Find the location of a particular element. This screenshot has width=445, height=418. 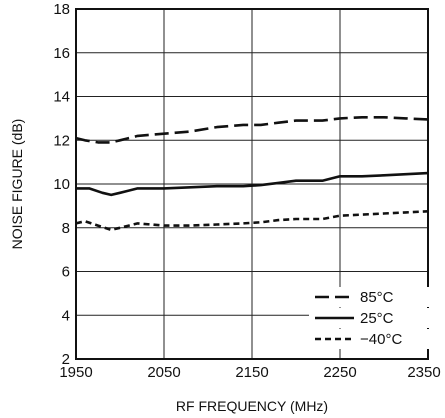

legend-label: 25°C is located at coordinates (377, 318).